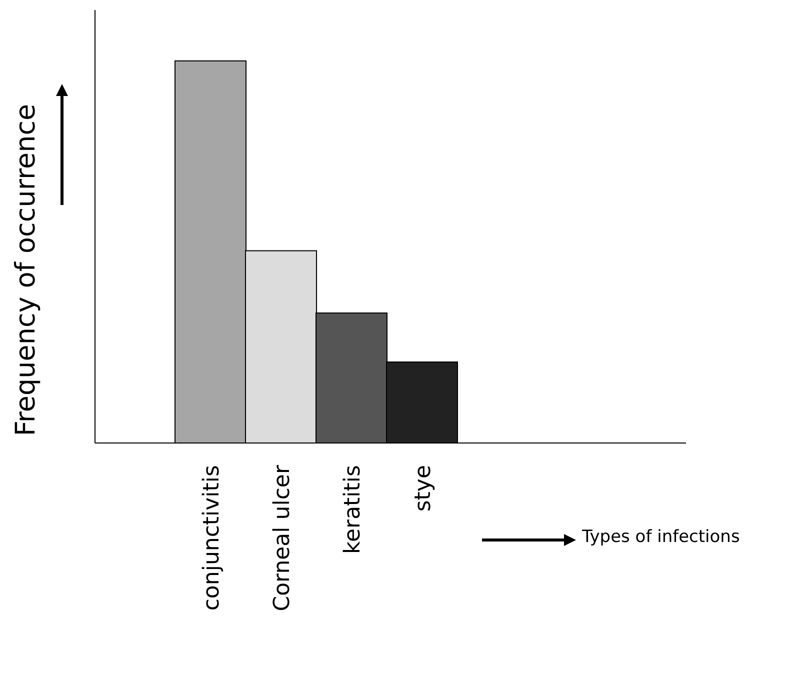  What do you see at coordinates (661, 537) in the screenshot?
I see `text: Types of infections` at bounding box center [661, 537].